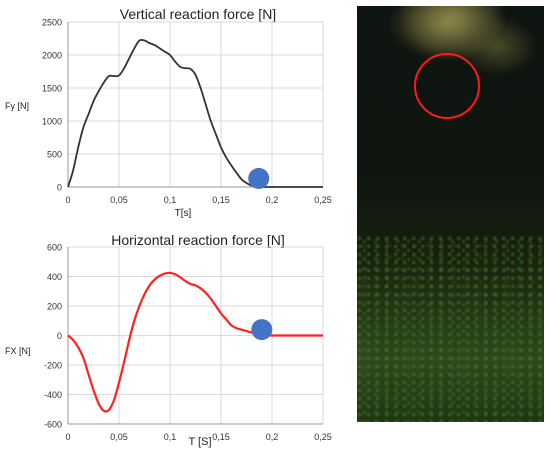  What do you see at coordinates (54, 155) in the screenshot?
I see `y-tick-label: 500` at bounding box center [54, 155].